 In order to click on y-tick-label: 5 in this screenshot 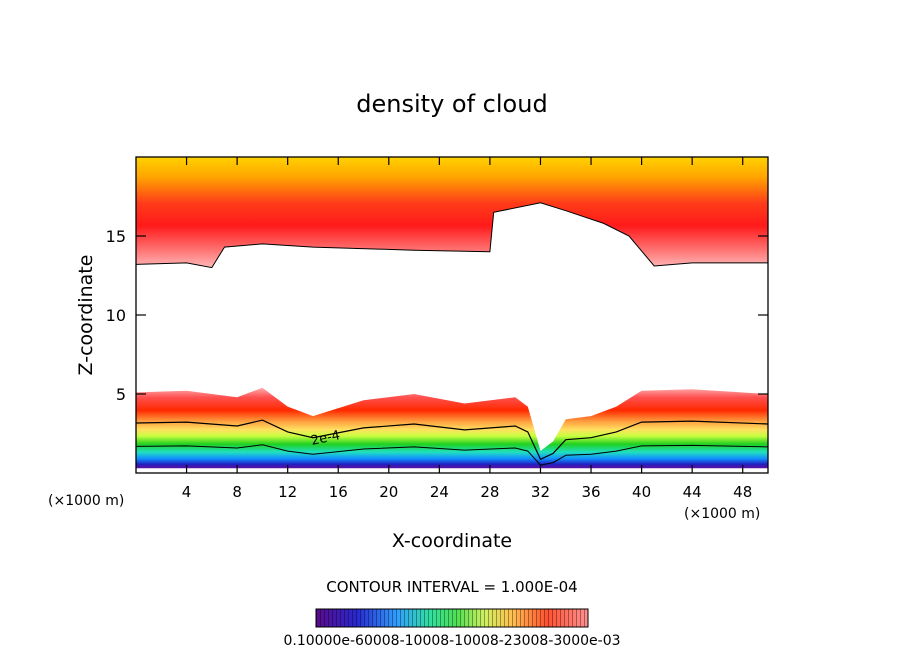, I will do `click(121, 394)`.